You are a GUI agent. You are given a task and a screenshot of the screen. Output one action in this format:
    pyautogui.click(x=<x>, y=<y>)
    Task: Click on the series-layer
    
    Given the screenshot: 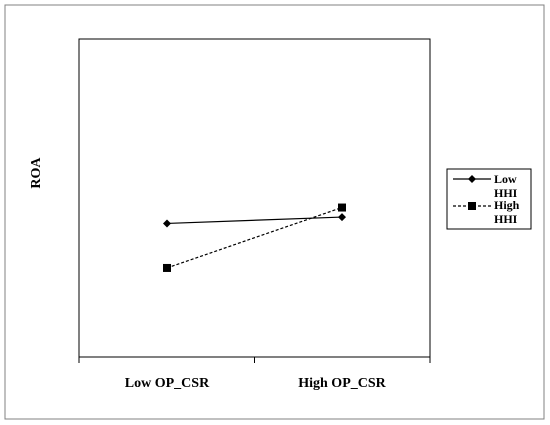 What is the action you would take?
    pyautogui.click(x=254, y=237)
    